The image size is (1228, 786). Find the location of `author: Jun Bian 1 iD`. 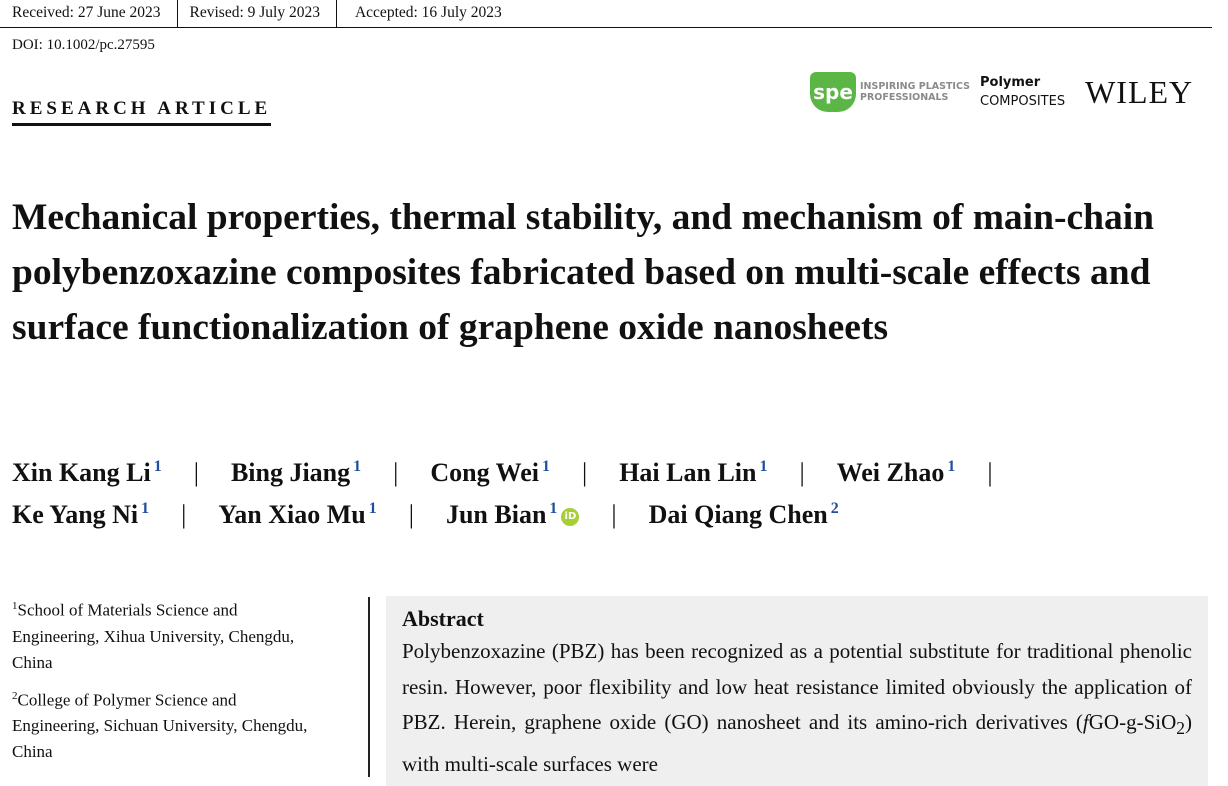

author: Jun Bian 1 iD is located at coordinates (512, 515).